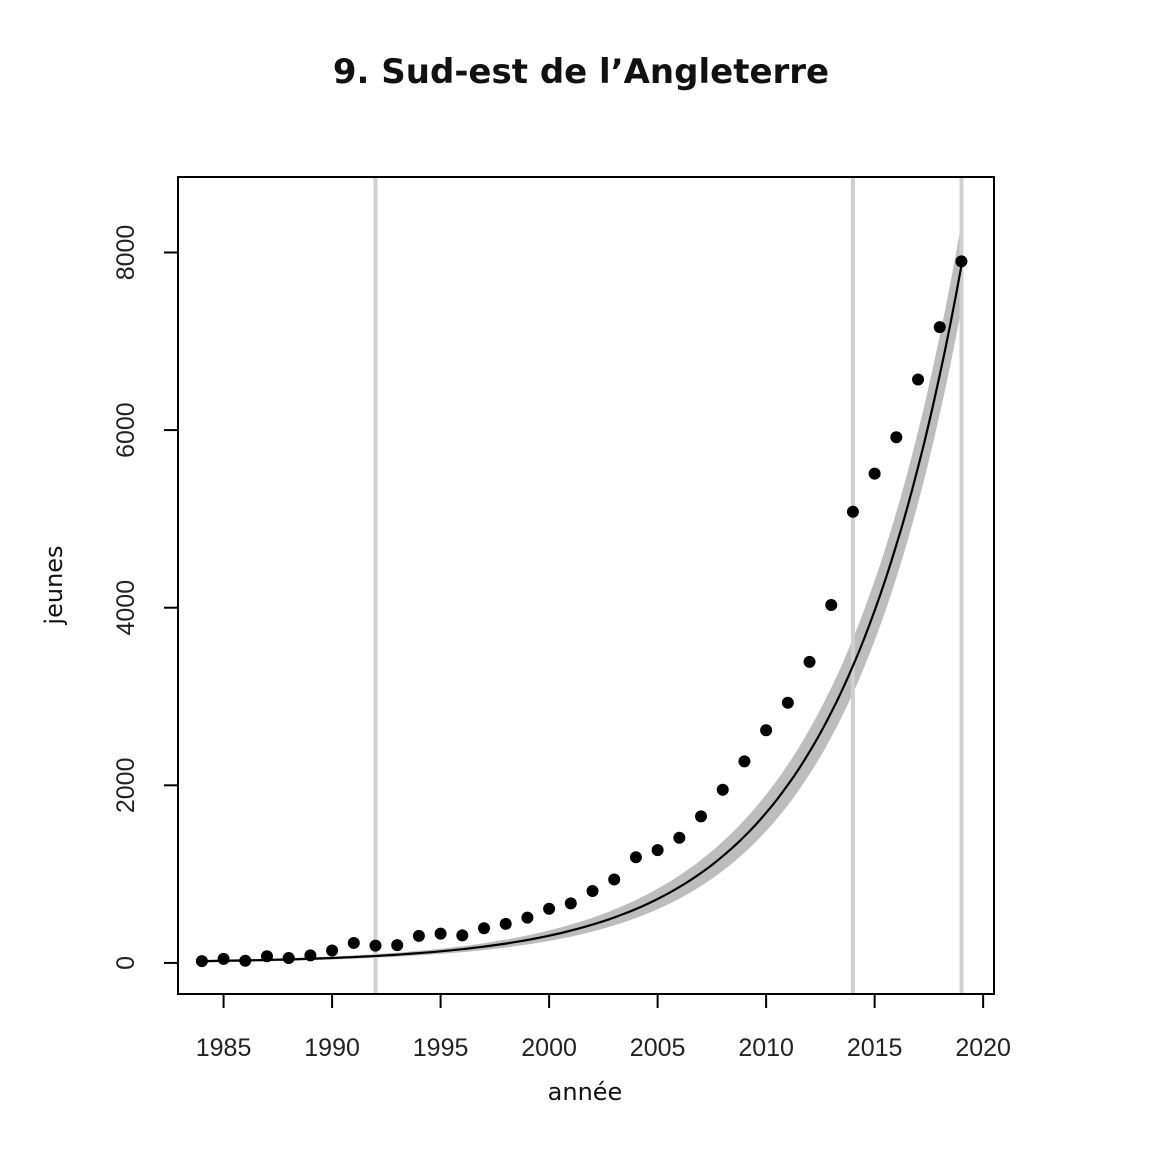 The image size is (1170, 1170). What do you see at coordinates (581, 72) in the screenshot?
I see `chart-title: 9. Sud-est de l’Angleterre` at bounding box center [581, 72].